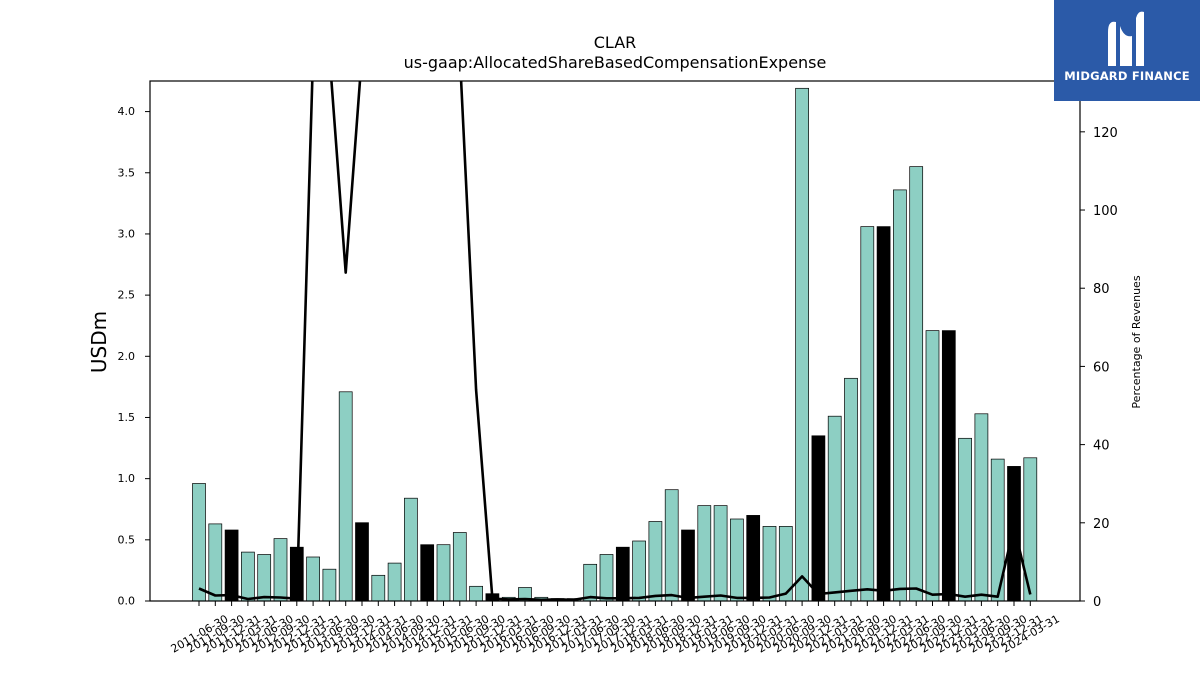 This screenshot has height=675, width=1200. I want to click on y-tick-label: 2.0, so click(127, 356).